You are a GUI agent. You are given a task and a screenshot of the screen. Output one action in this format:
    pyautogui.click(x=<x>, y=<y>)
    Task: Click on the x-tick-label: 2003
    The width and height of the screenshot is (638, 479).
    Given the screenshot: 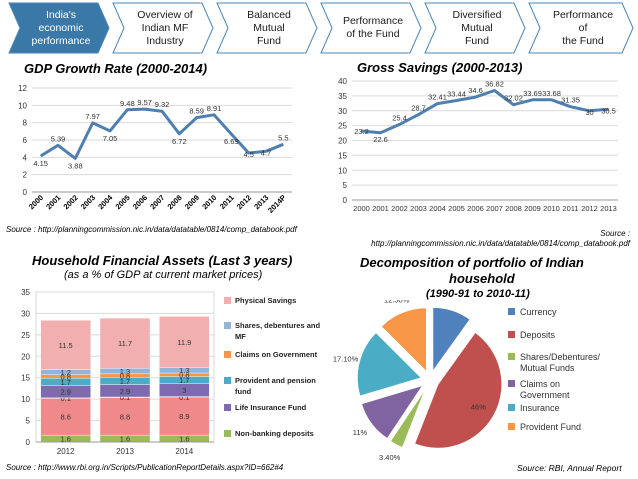 What is the action you would take?
    pyautogui.click(x=88, y=202)
    